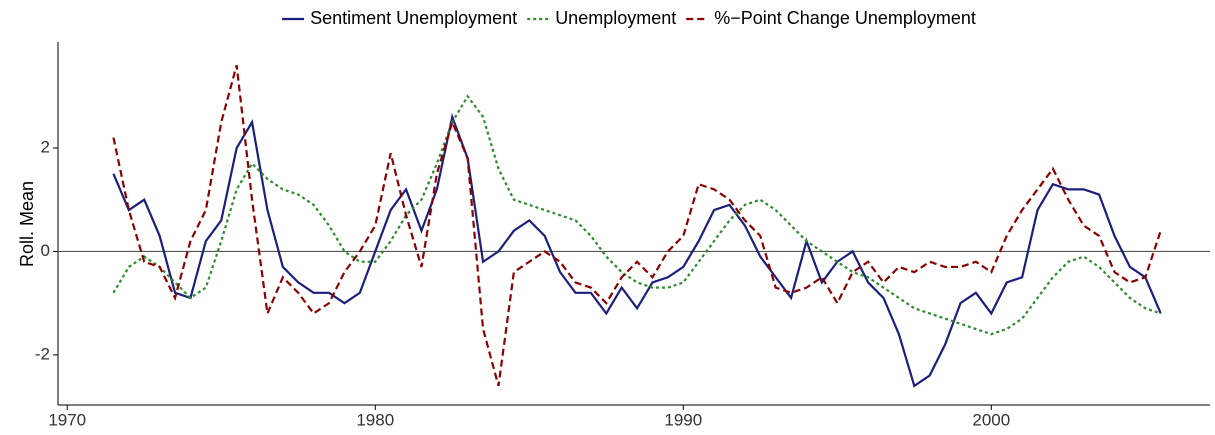 The width and height of the screenshot is (1215, 435). Describe the element at coordinates (375, 419) in the screenshot. I see `x-tick-label: 1980` at that location.